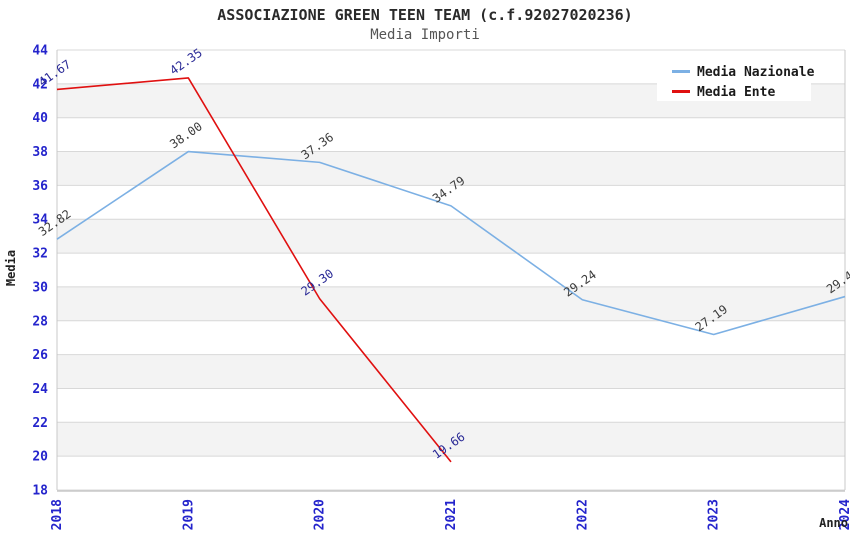 The image size is (850, 550). I want to click on y-tick-label: 42, so click(40, 84).